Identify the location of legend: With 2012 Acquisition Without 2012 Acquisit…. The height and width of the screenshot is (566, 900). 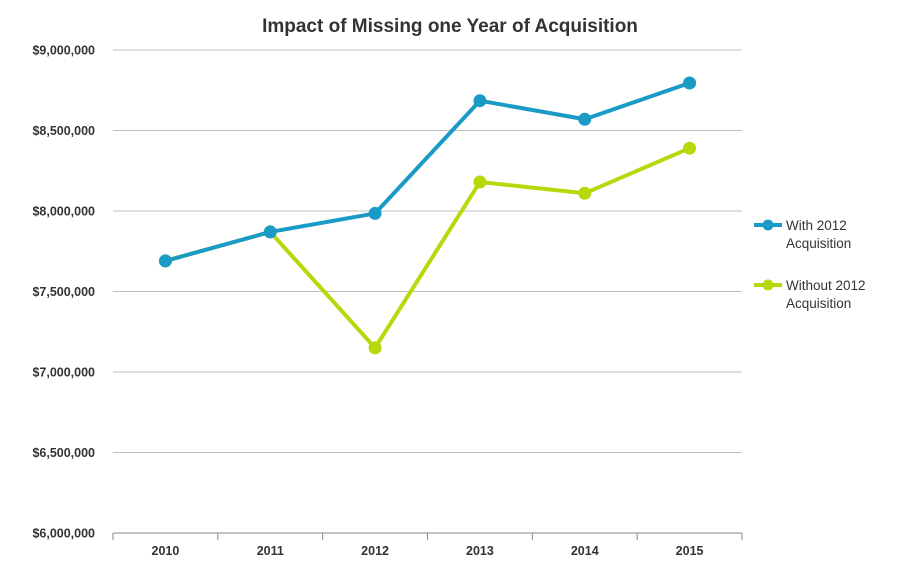
(810, 264).